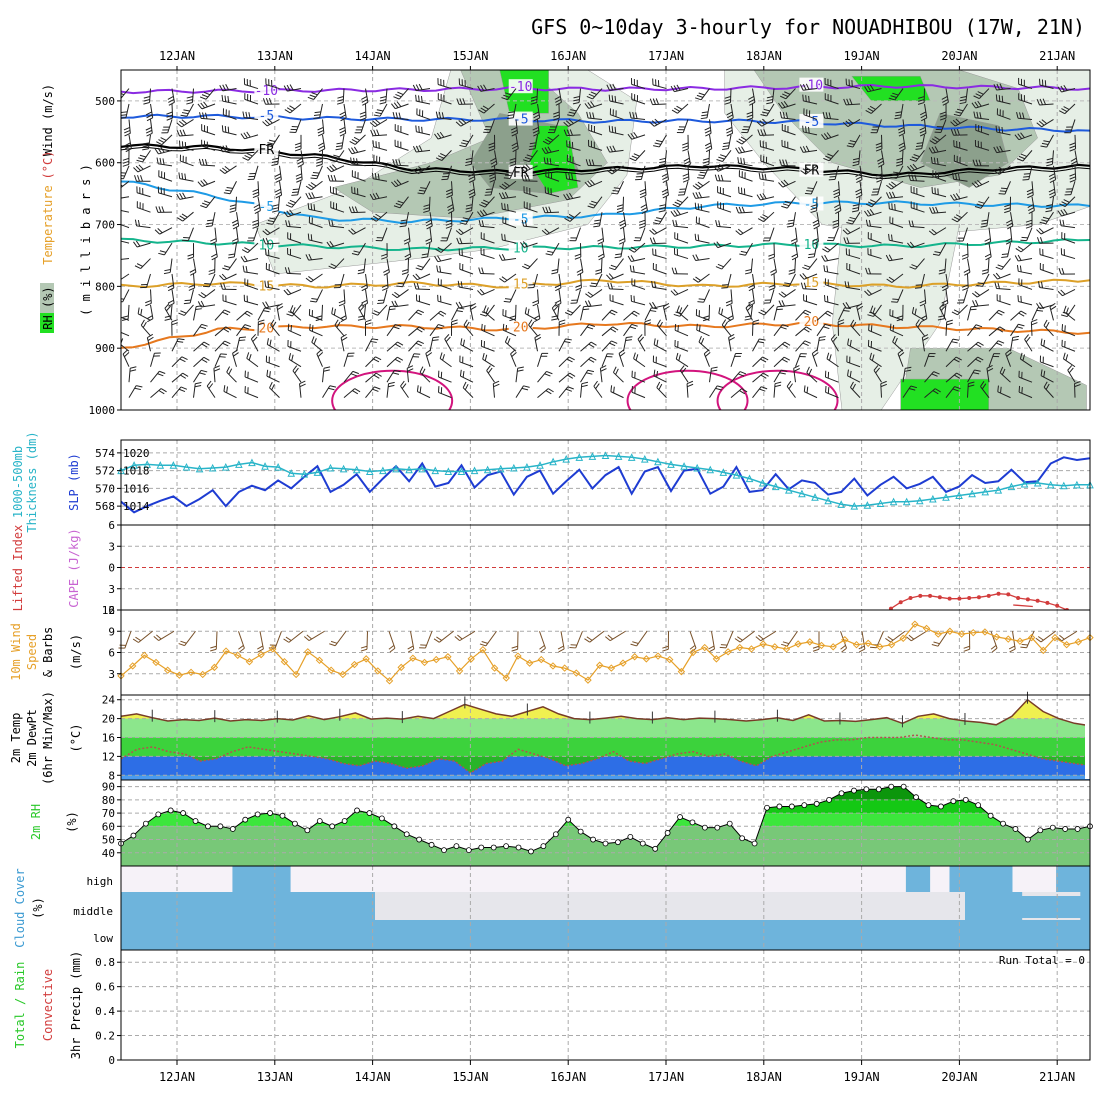  What do you see at coordinates (812, 322) in the screenshot?
I see `contour-label: 20` at bounding box center [812, 322].